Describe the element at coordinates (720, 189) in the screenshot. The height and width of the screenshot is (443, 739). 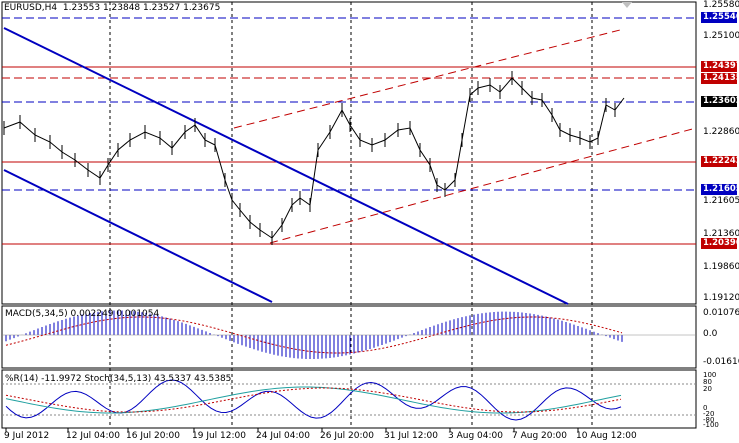
I see `level-tag: 1.21605` at that location.